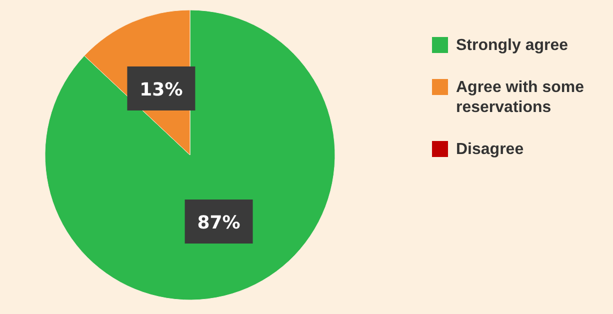 The height and width of the screenshot is (314, 613). I want to click on data-label: 13%, so click(161, 89).